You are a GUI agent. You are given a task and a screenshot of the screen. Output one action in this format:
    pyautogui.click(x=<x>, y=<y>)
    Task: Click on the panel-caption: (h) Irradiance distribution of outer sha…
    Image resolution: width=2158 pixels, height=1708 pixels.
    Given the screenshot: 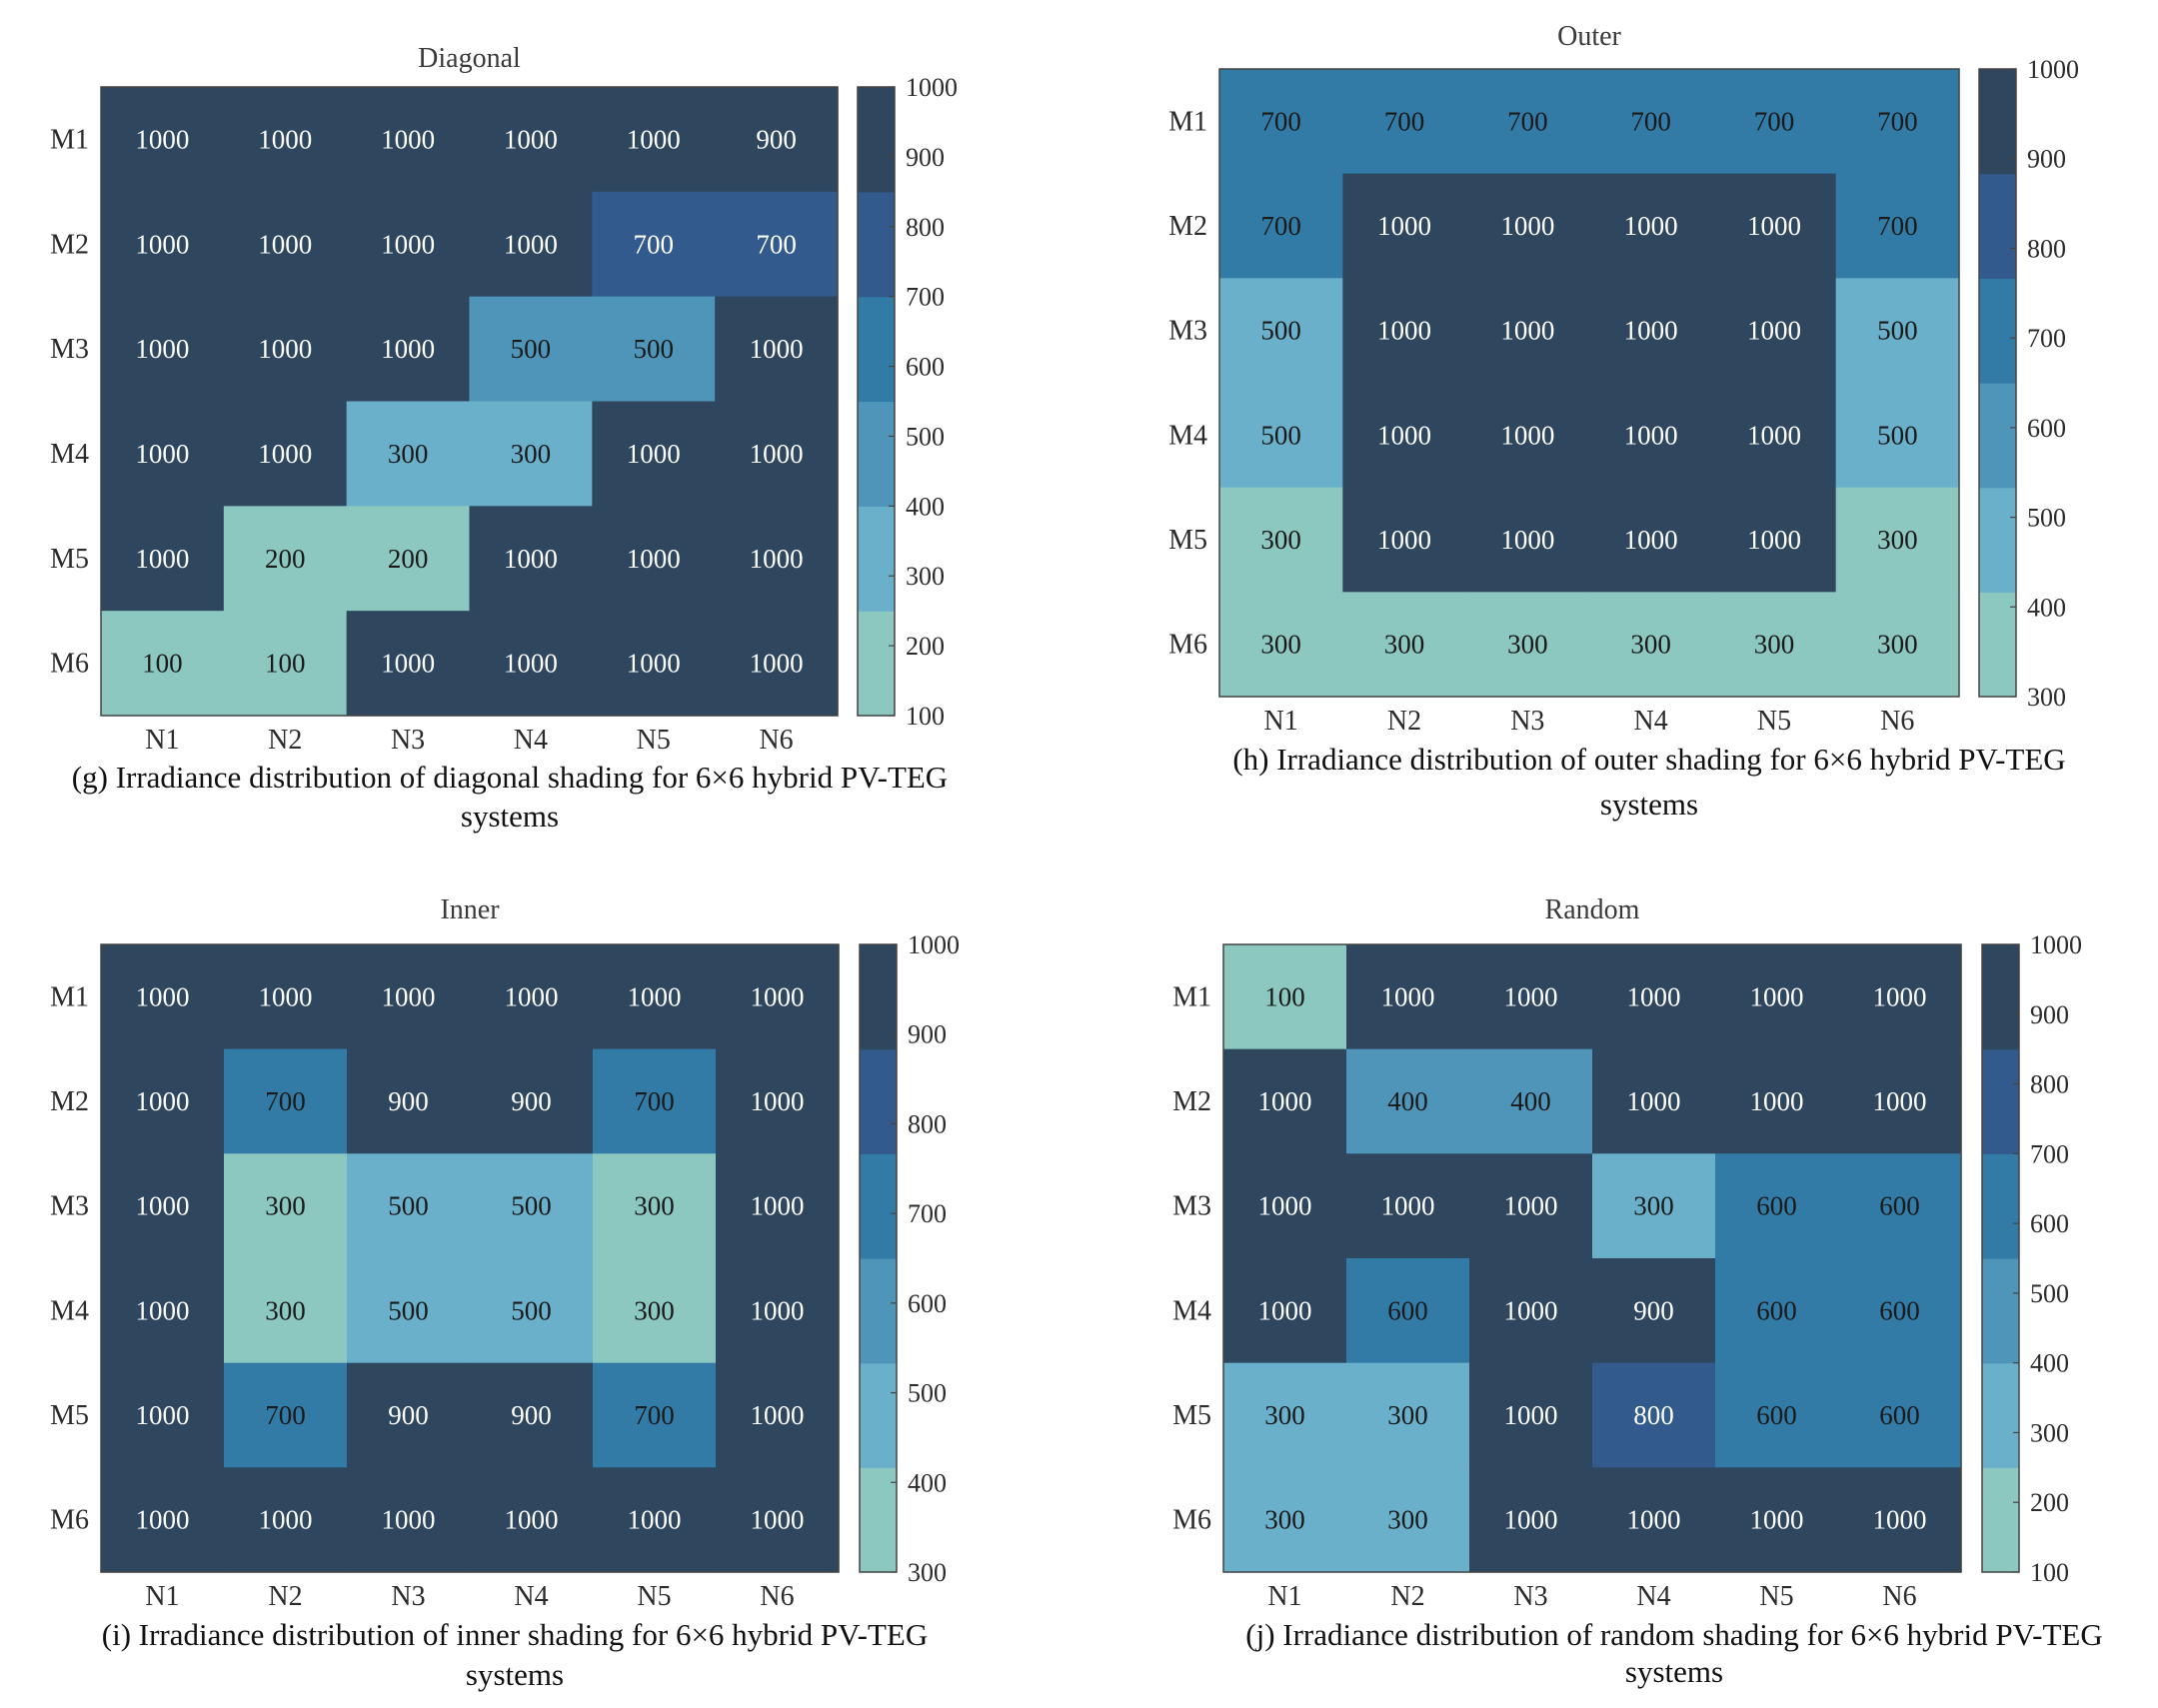 What is the action you would take?
    pyautogui.click(x=1648, y=759)
    